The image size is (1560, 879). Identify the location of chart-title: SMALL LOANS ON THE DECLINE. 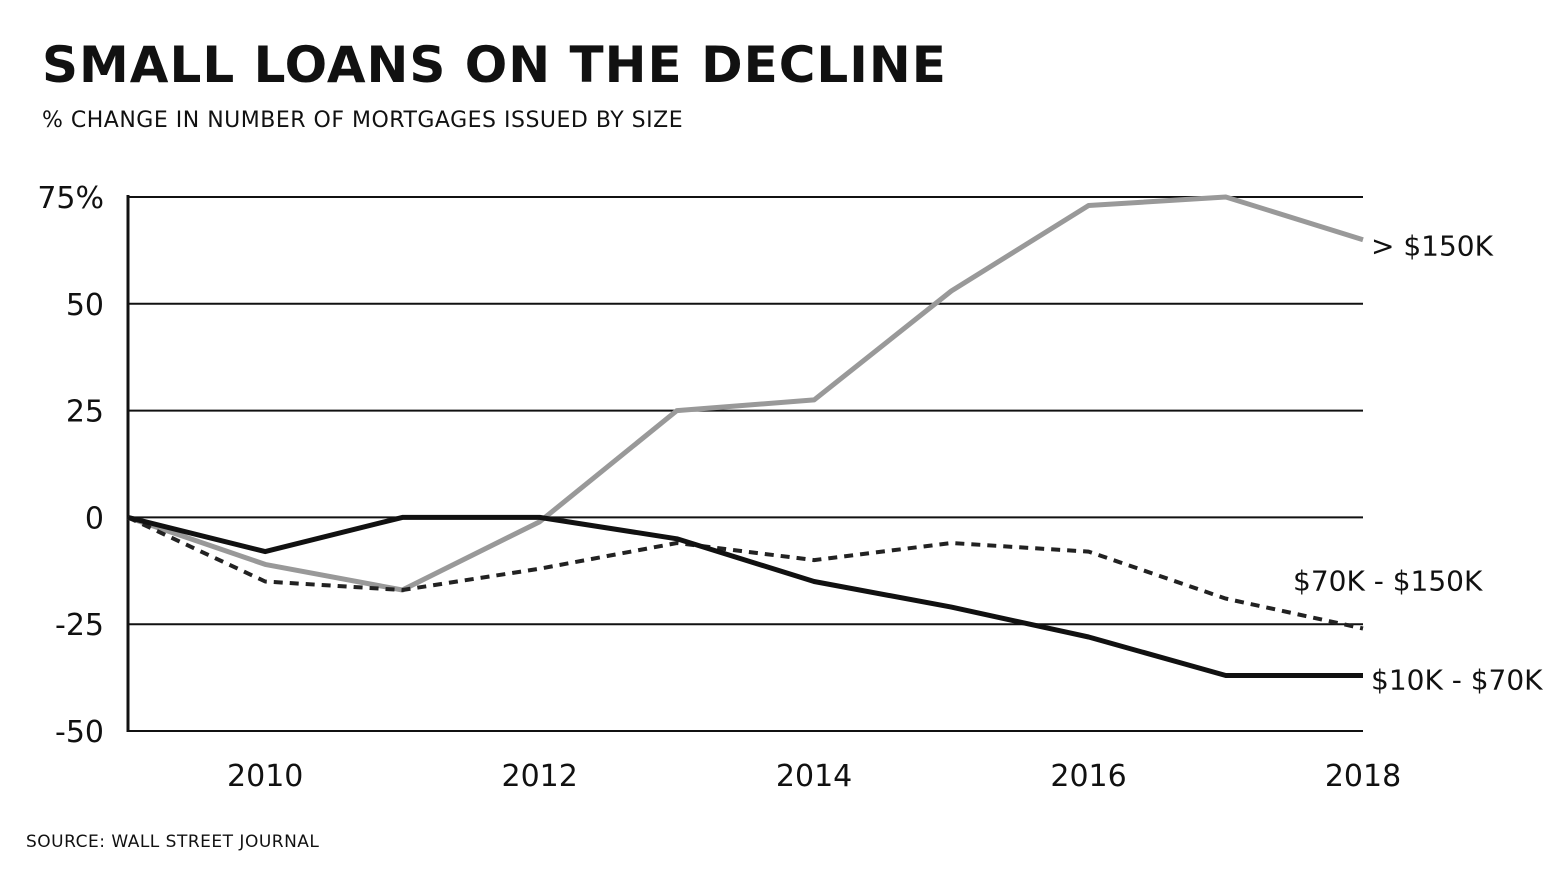
(494, 65).